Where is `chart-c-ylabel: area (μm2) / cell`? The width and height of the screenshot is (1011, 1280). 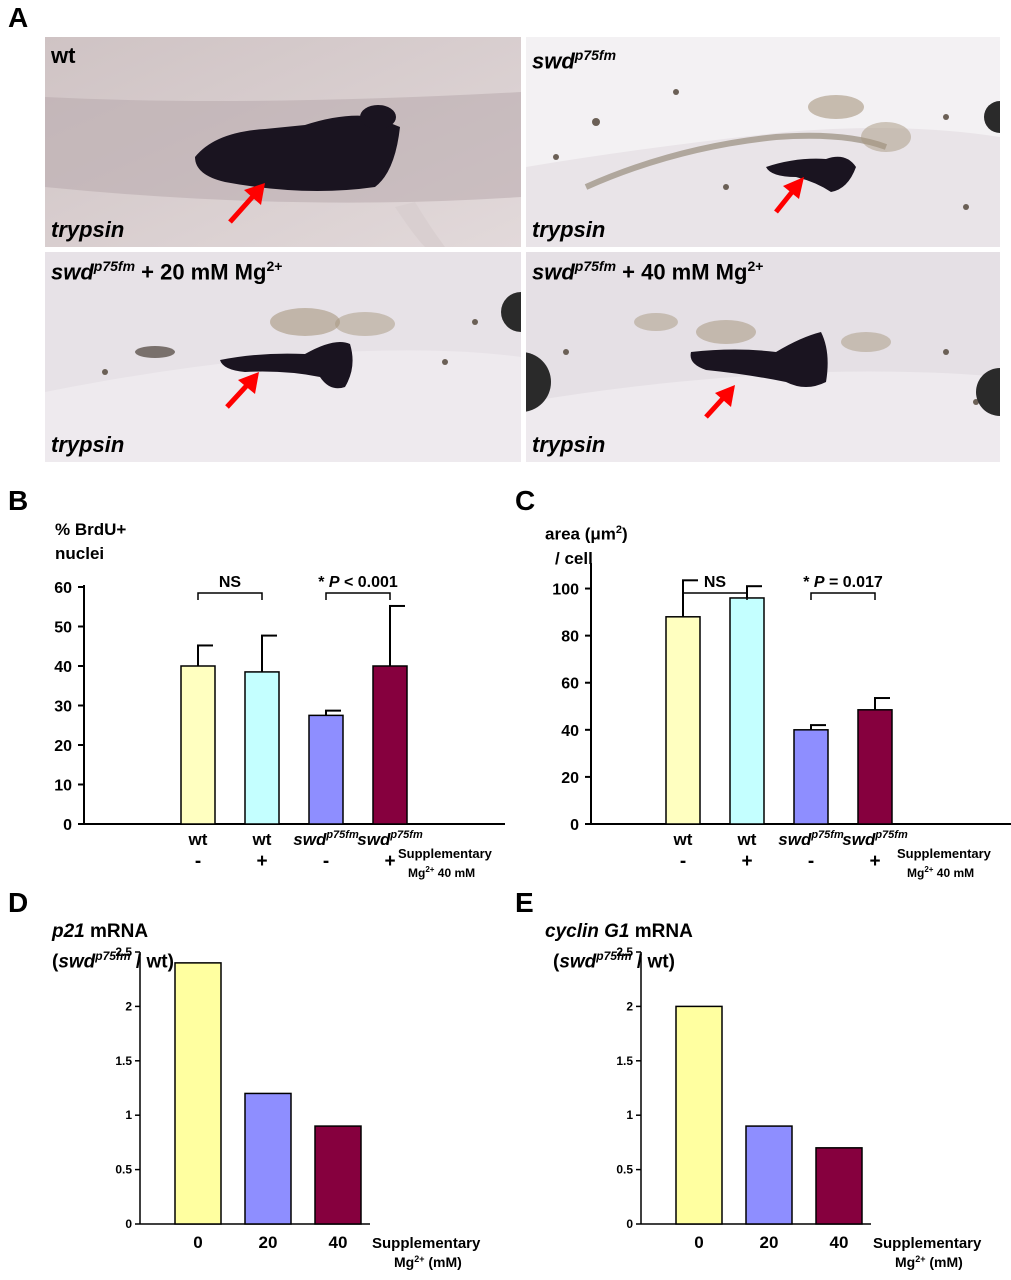 chart-c-ylabel: area (μm2) / cell is located at coordinates (586, 544).